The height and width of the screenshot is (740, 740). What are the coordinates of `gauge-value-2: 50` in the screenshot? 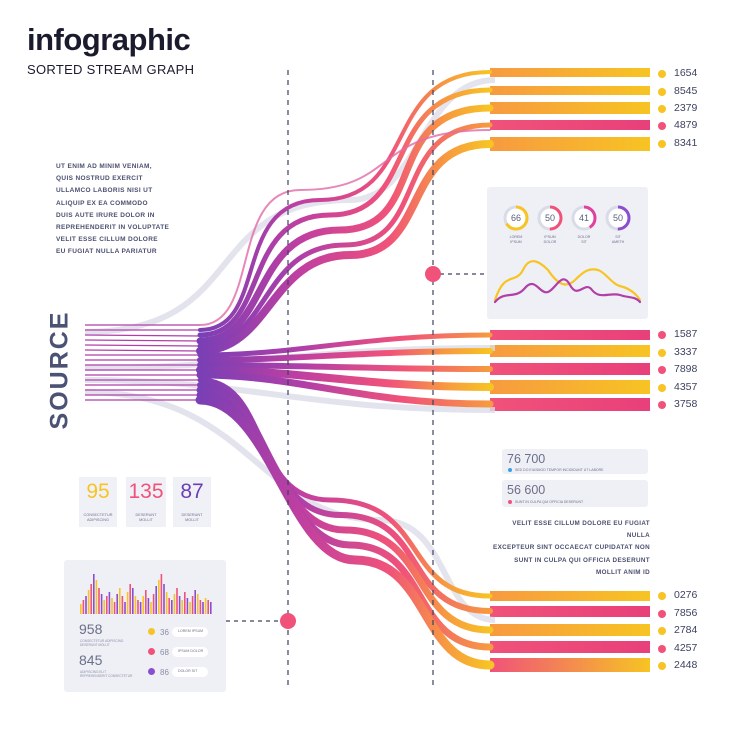 It's located at (549, 218).